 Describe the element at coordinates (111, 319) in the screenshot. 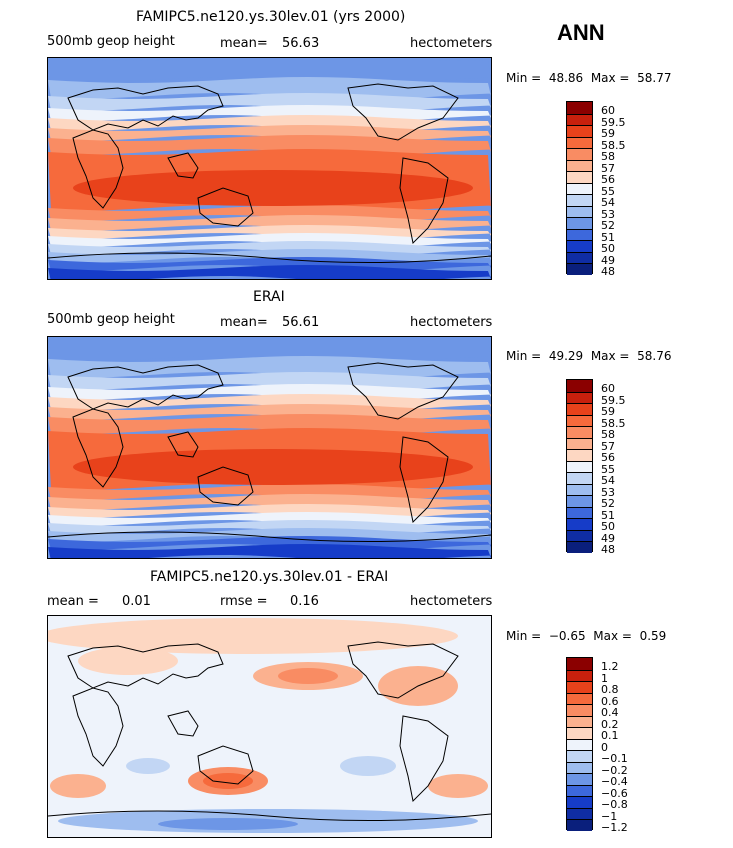

I see `panel2-field-label: 500mb geop height` at that location.